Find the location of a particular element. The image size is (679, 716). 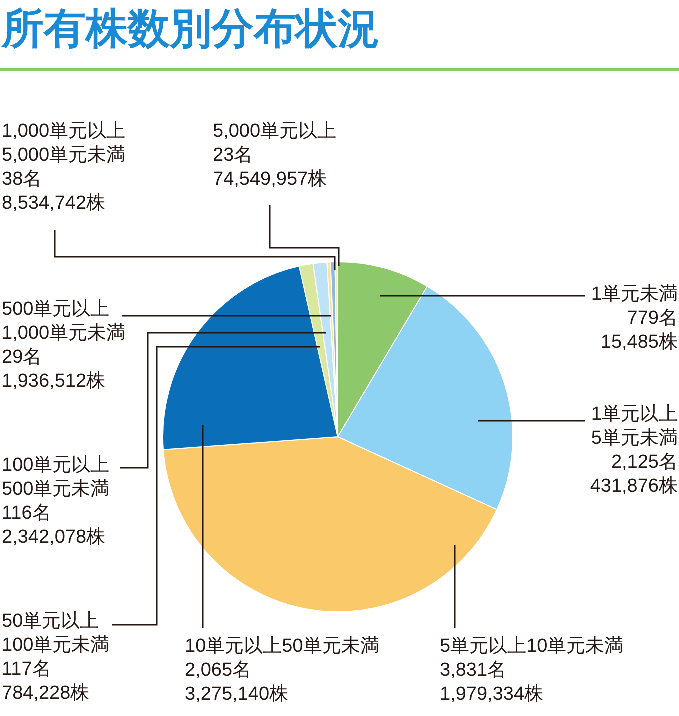

data-label: 2,065名 3,275,140株 is located at coordinates (237, 682).